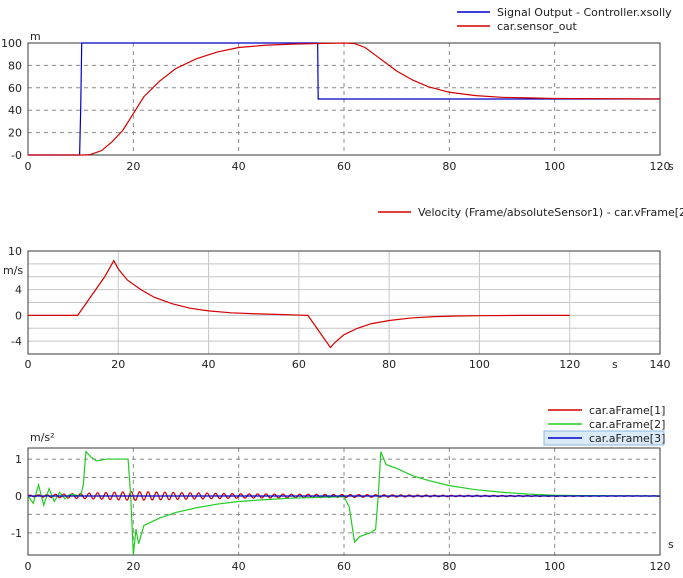 The image size is (683, 578). What do you see at coordinates (35, 36) in the screenshot?
I see `chart-1-y-unit: m` at bounding box center [35, 36].